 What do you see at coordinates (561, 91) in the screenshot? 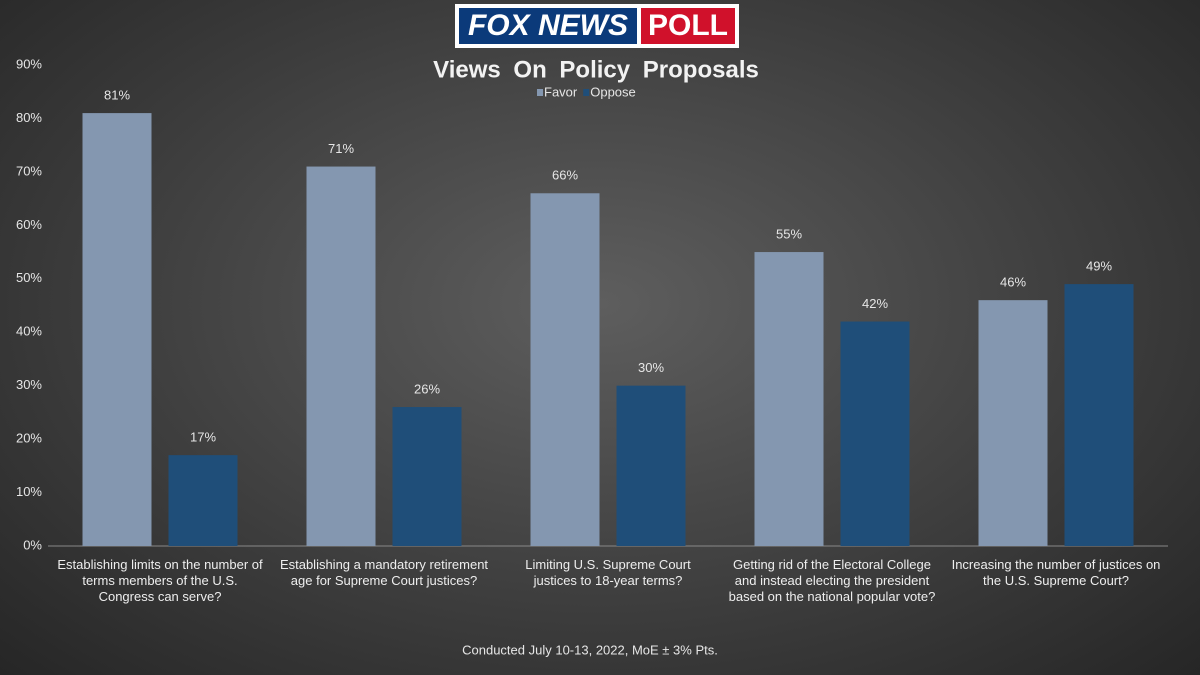
I see `legend-label: Favor` at bounding box center [561, 91].